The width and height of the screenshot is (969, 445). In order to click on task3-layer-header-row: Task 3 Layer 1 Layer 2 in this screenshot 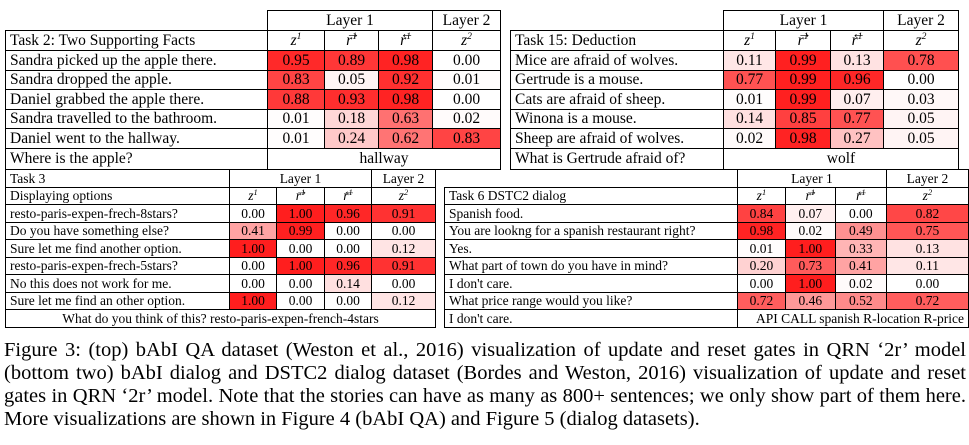, I will do `click(220, 178)`.